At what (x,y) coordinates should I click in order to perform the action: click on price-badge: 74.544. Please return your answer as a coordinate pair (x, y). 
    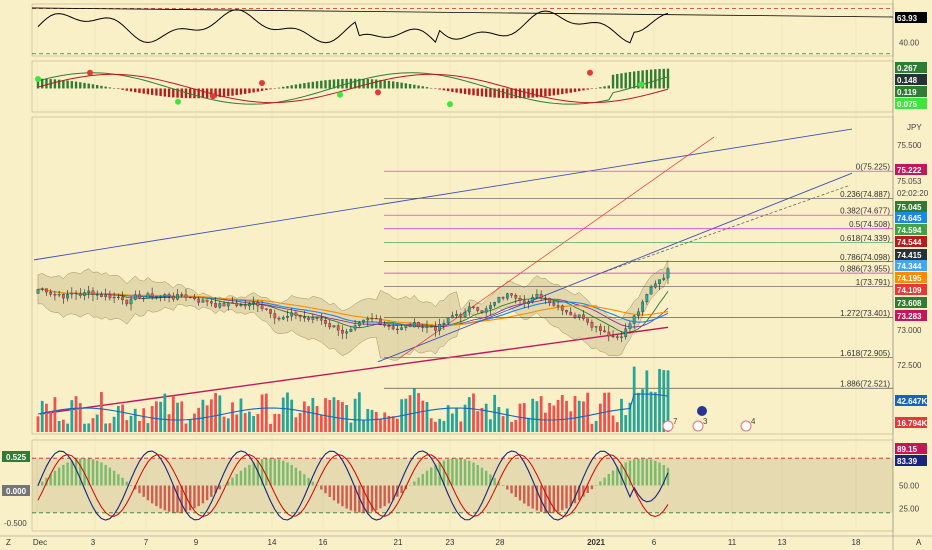
    Looking at the image, I should click on (909, 242).